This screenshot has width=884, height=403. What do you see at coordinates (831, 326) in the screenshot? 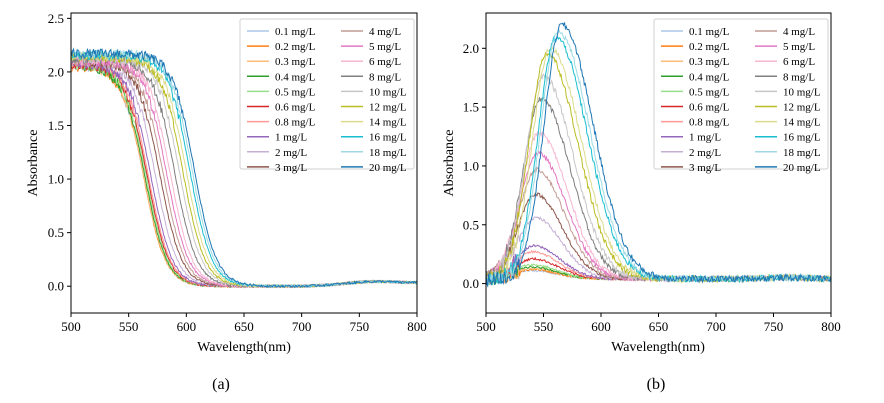
I see `b-x-tick-label: 800` at bounding box center [831, 326].